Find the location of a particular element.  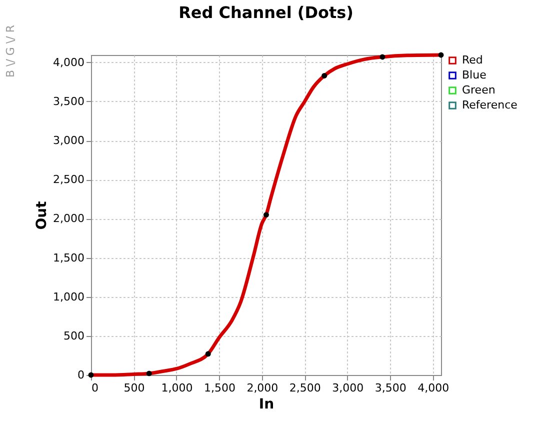

y-tick-label: 3,500 is located at coordinates (68, 101).